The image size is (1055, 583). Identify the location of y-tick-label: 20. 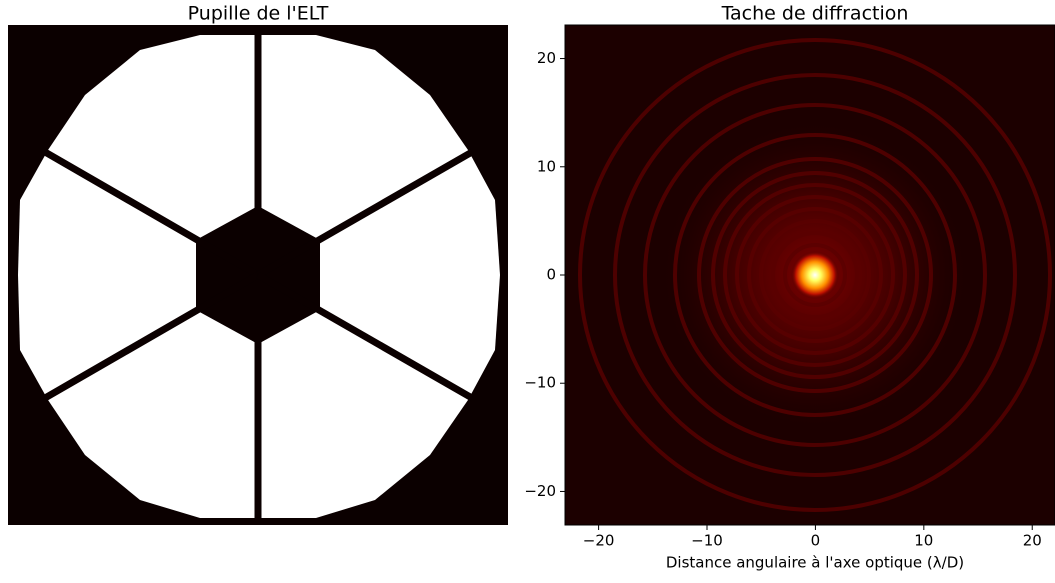
(546, 58).